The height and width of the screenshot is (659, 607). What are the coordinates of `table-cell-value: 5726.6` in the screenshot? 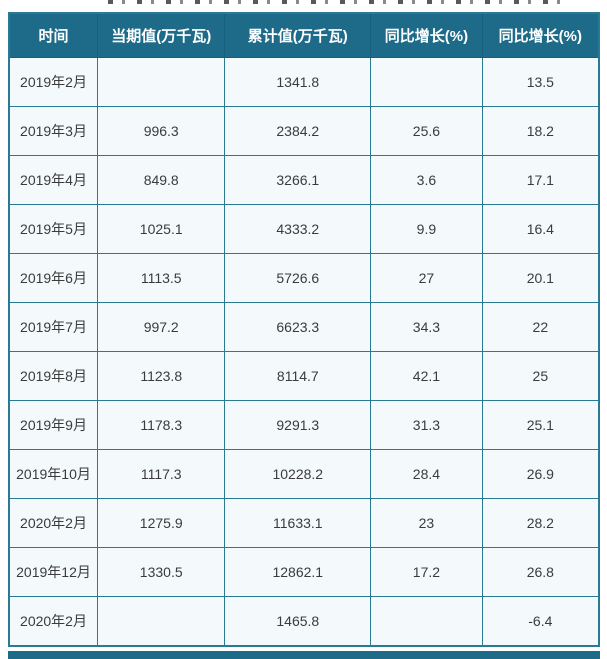 It's located at (298, 278).